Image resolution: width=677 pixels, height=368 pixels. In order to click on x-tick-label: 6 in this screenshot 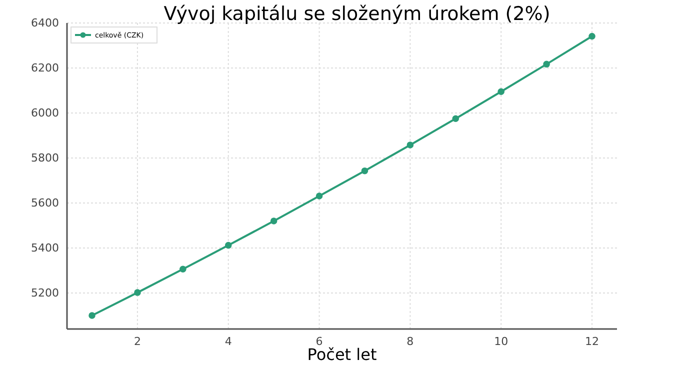, I will do `click(319, 341)`.